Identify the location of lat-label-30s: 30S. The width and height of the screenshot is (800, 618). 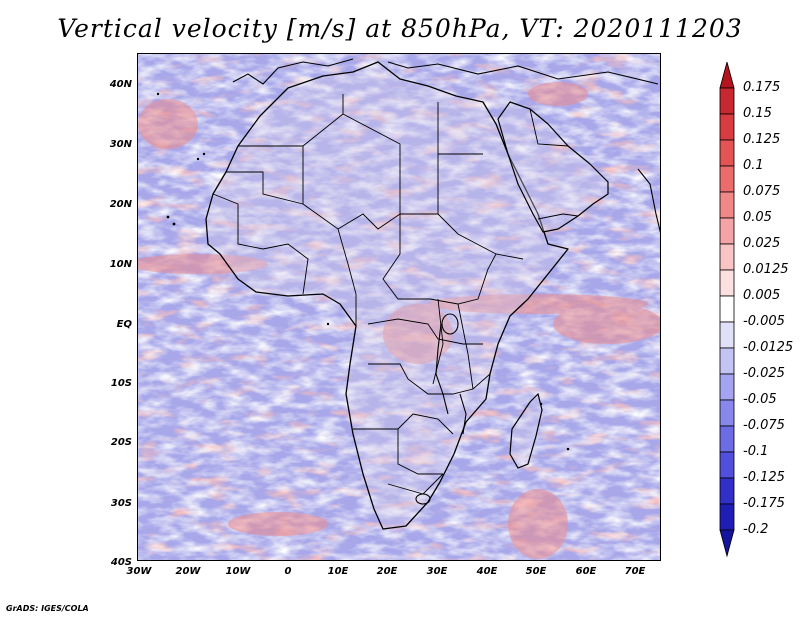
(121, 503).